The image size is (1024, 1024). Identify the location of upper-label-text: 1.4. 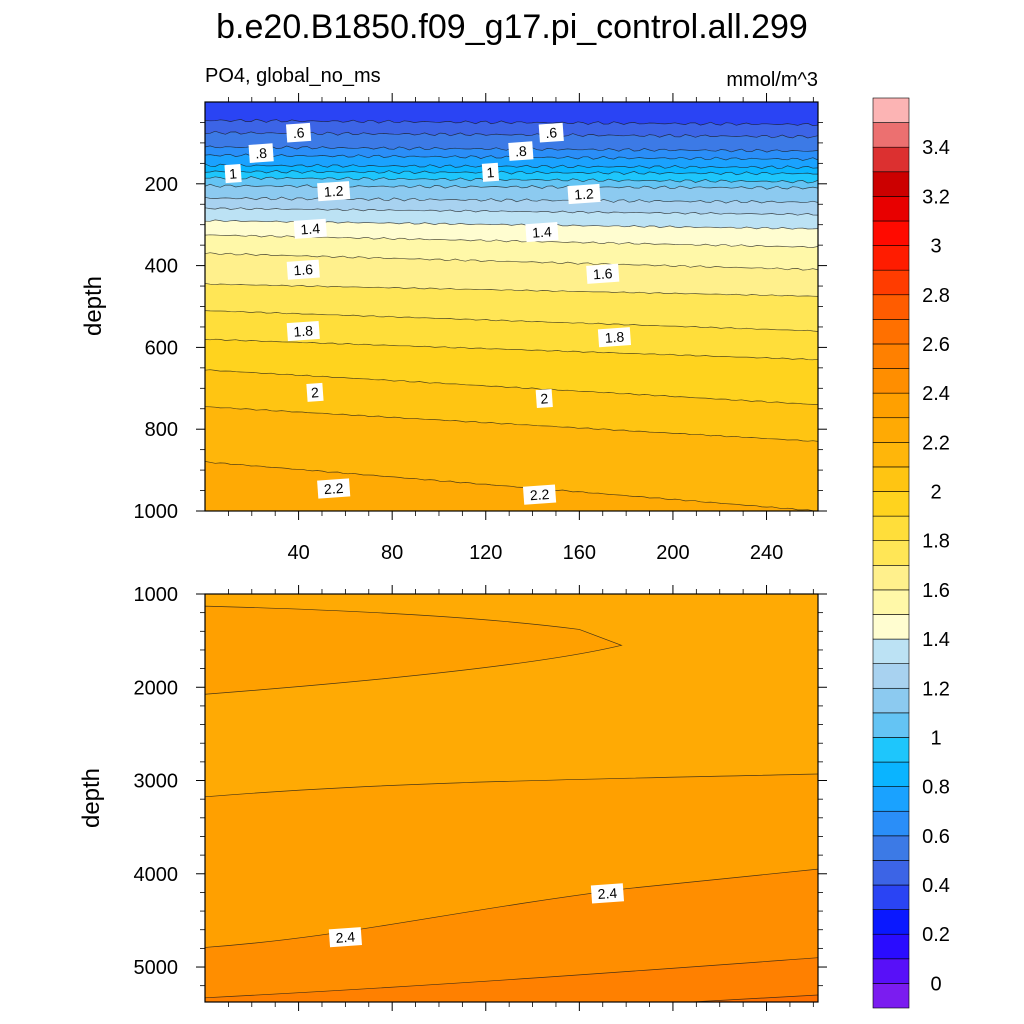
(542, 231).